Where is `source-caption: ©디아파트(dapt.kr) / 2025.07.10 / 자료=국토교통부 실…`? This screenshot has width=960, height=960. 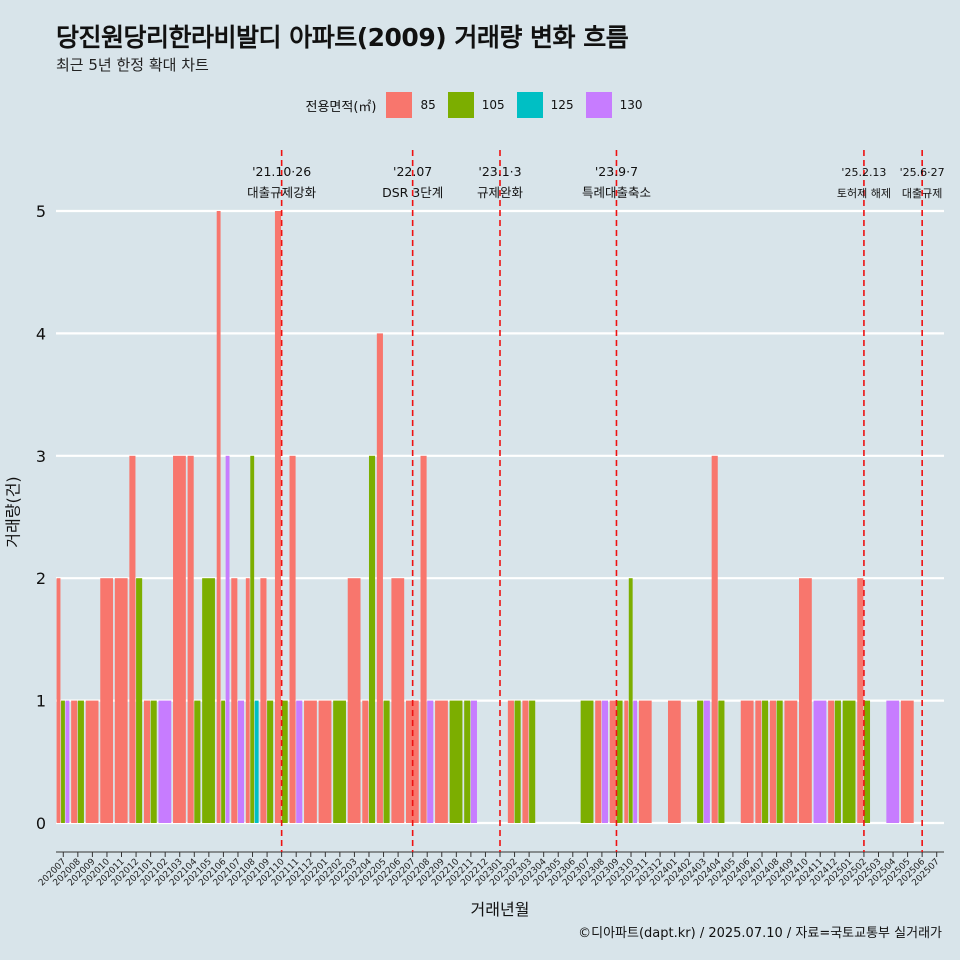 source-caption: ©디아파트(dapt.kr) / 2025.07.10 / 자료=국토교통부 실… is located at coordinates (760, 933).